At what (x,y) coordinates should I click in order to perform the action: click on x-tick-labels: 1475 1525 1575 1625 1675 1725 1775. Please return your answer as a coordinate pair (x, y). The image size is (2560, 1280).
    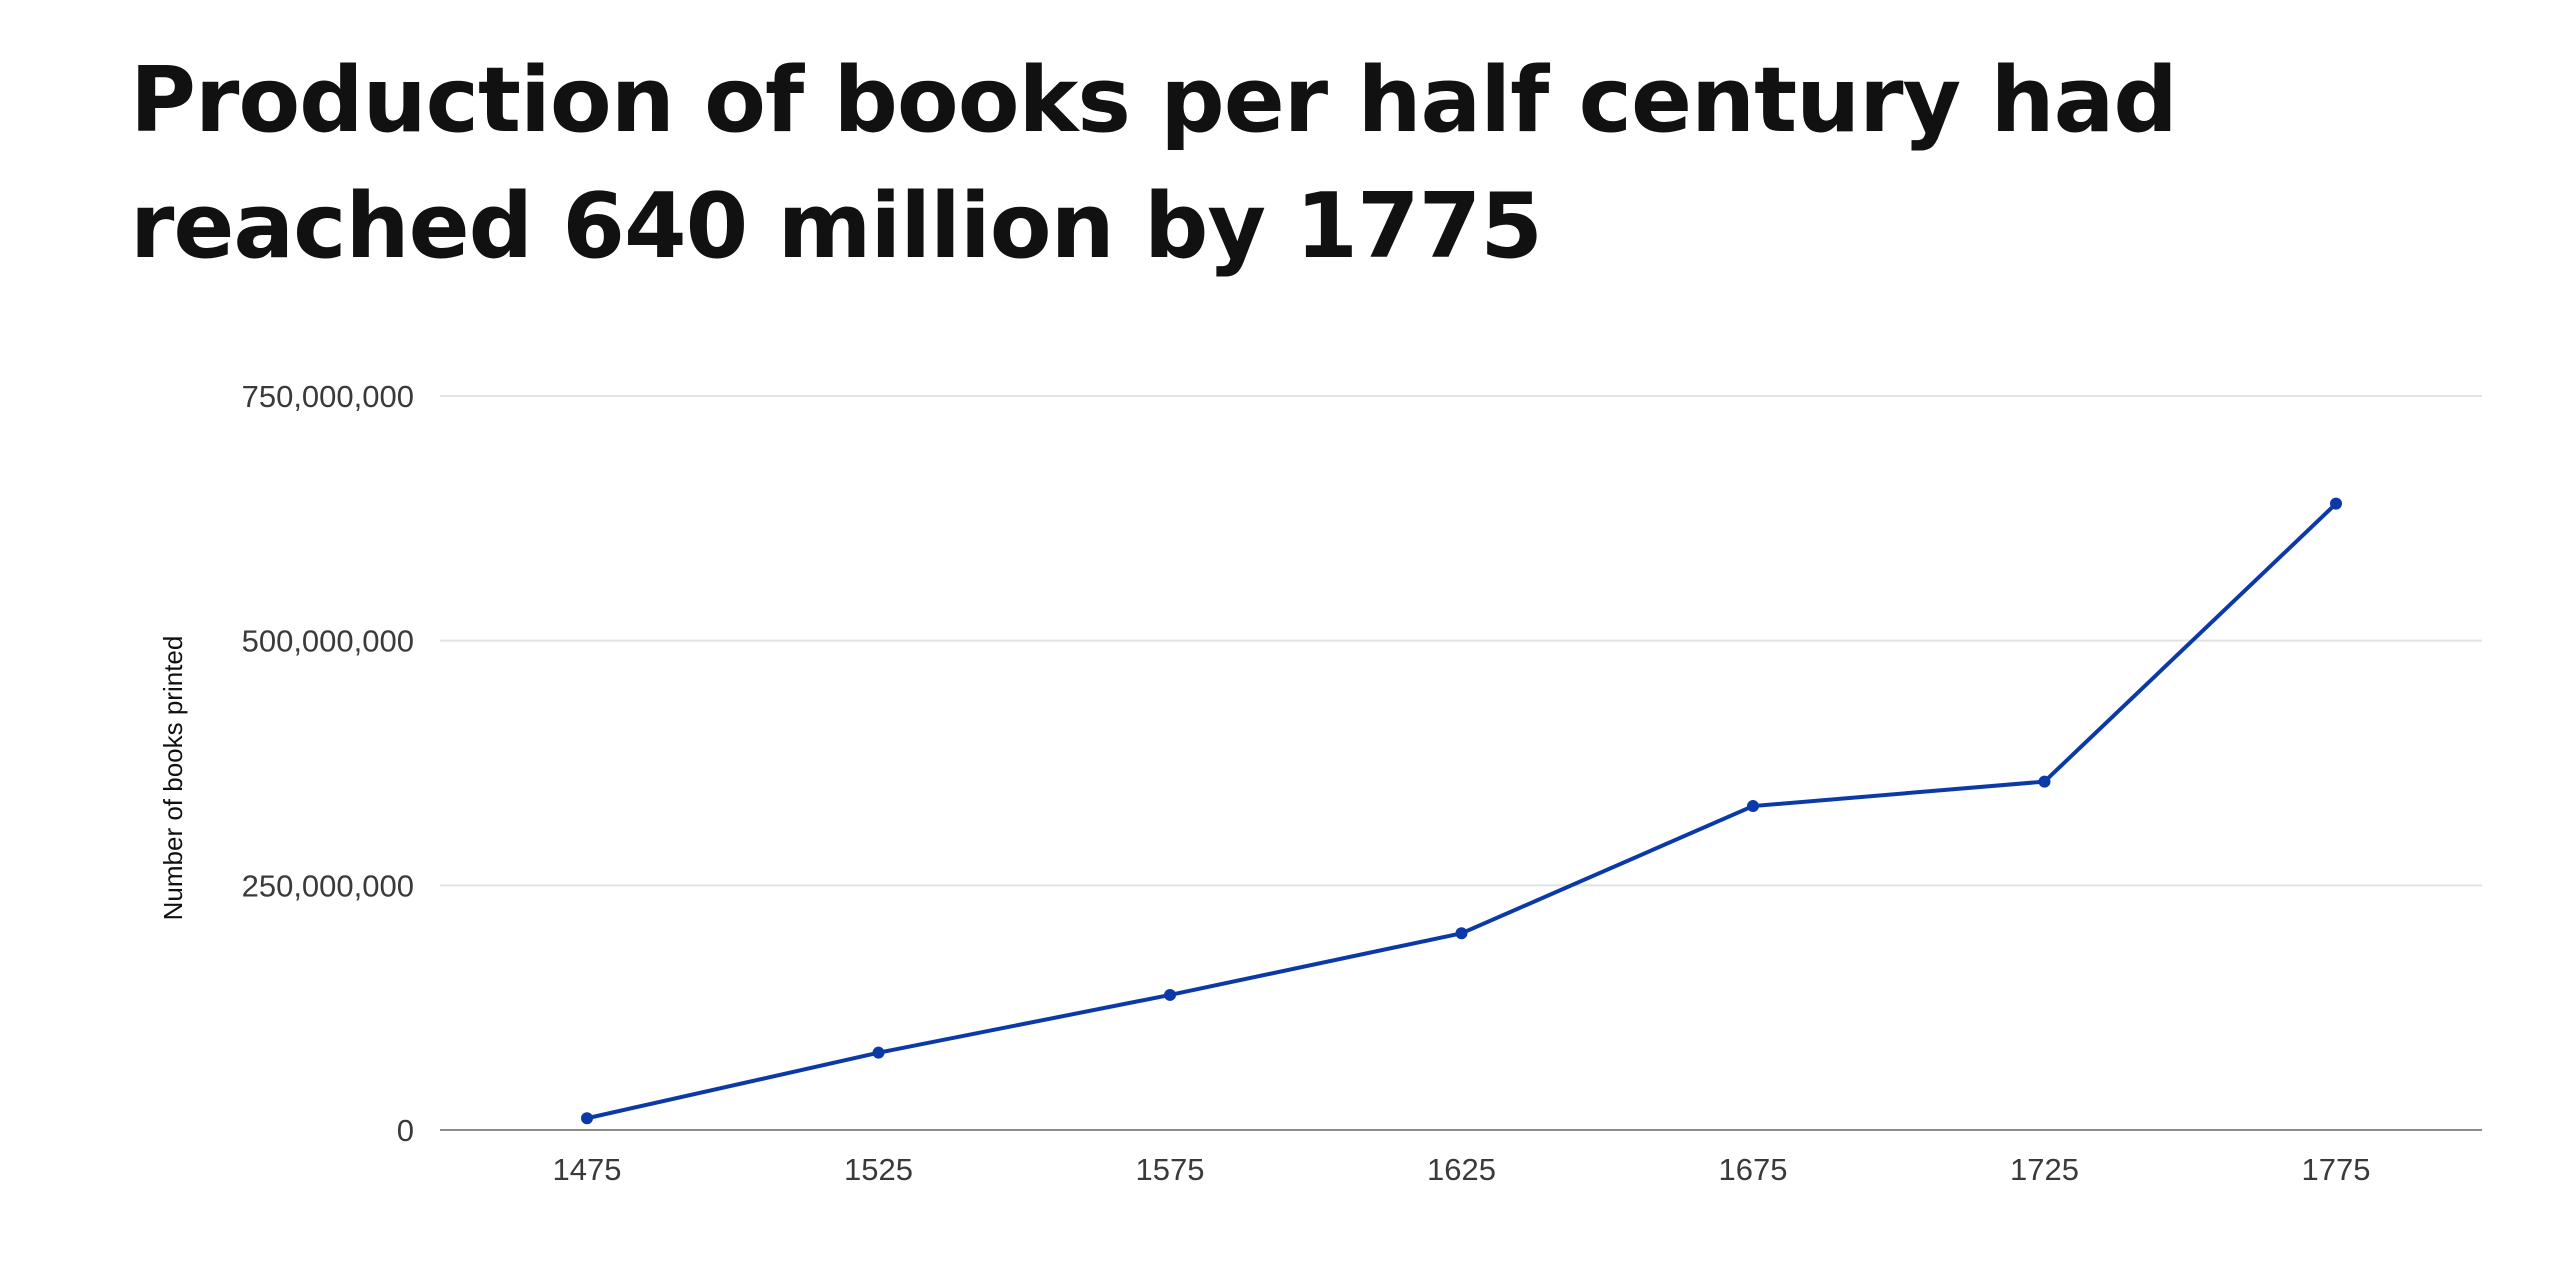
    Looking at the image, I should click on (1462, 1169).